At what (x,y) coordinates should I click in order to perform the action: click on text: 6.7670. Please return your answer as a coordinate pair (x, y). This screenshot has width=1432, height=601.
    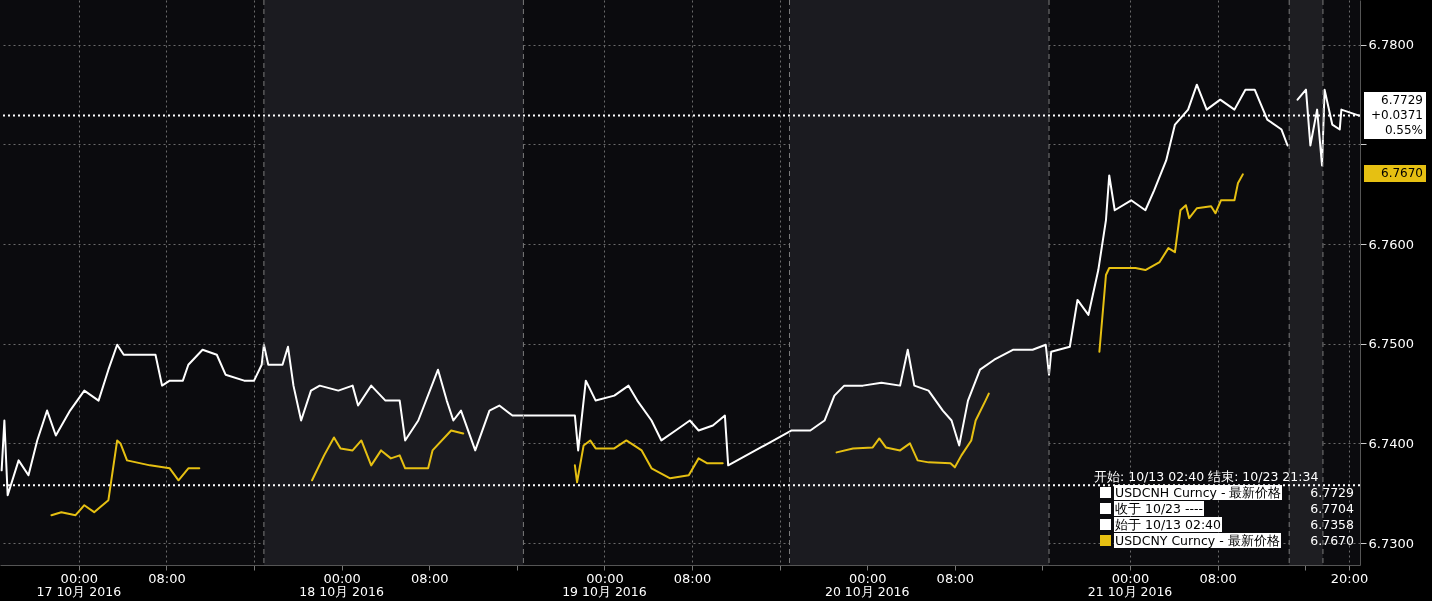
    Looking at the image, I should click on (1395, 174).